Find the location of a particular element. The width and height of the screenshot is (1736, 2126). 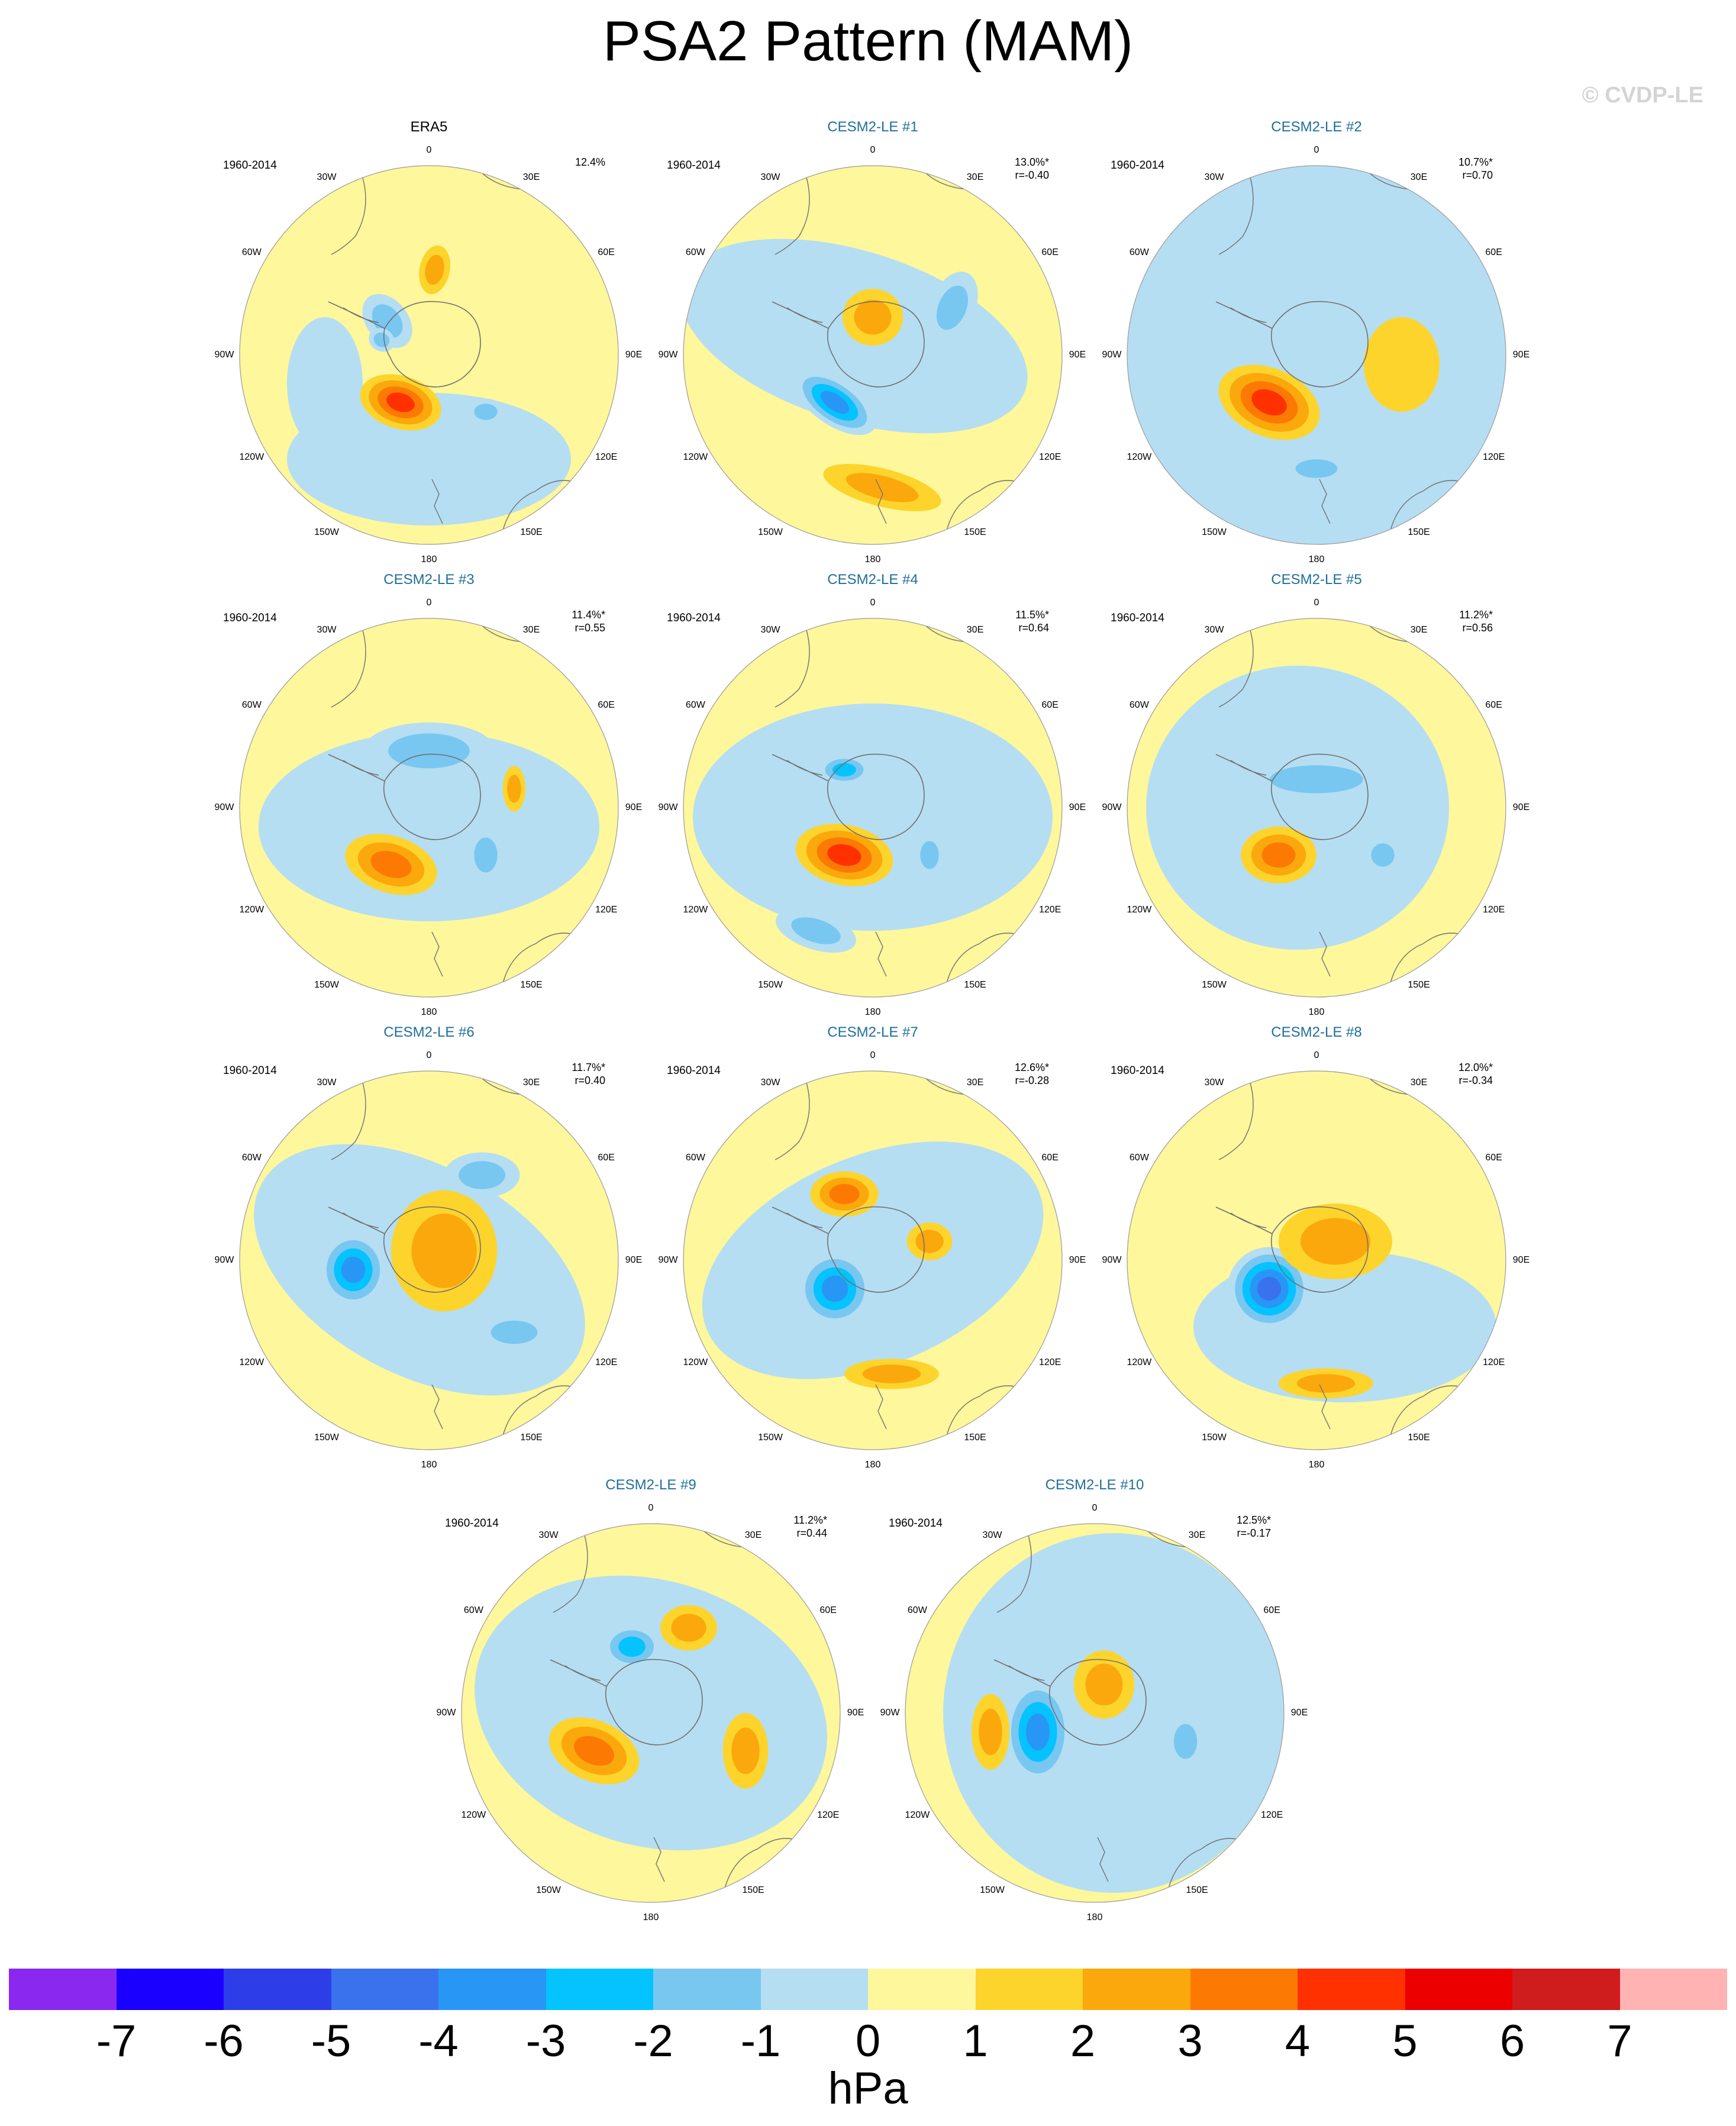

pattern-correlation: r=-0.28 is located at coordinates (1032, 1080).